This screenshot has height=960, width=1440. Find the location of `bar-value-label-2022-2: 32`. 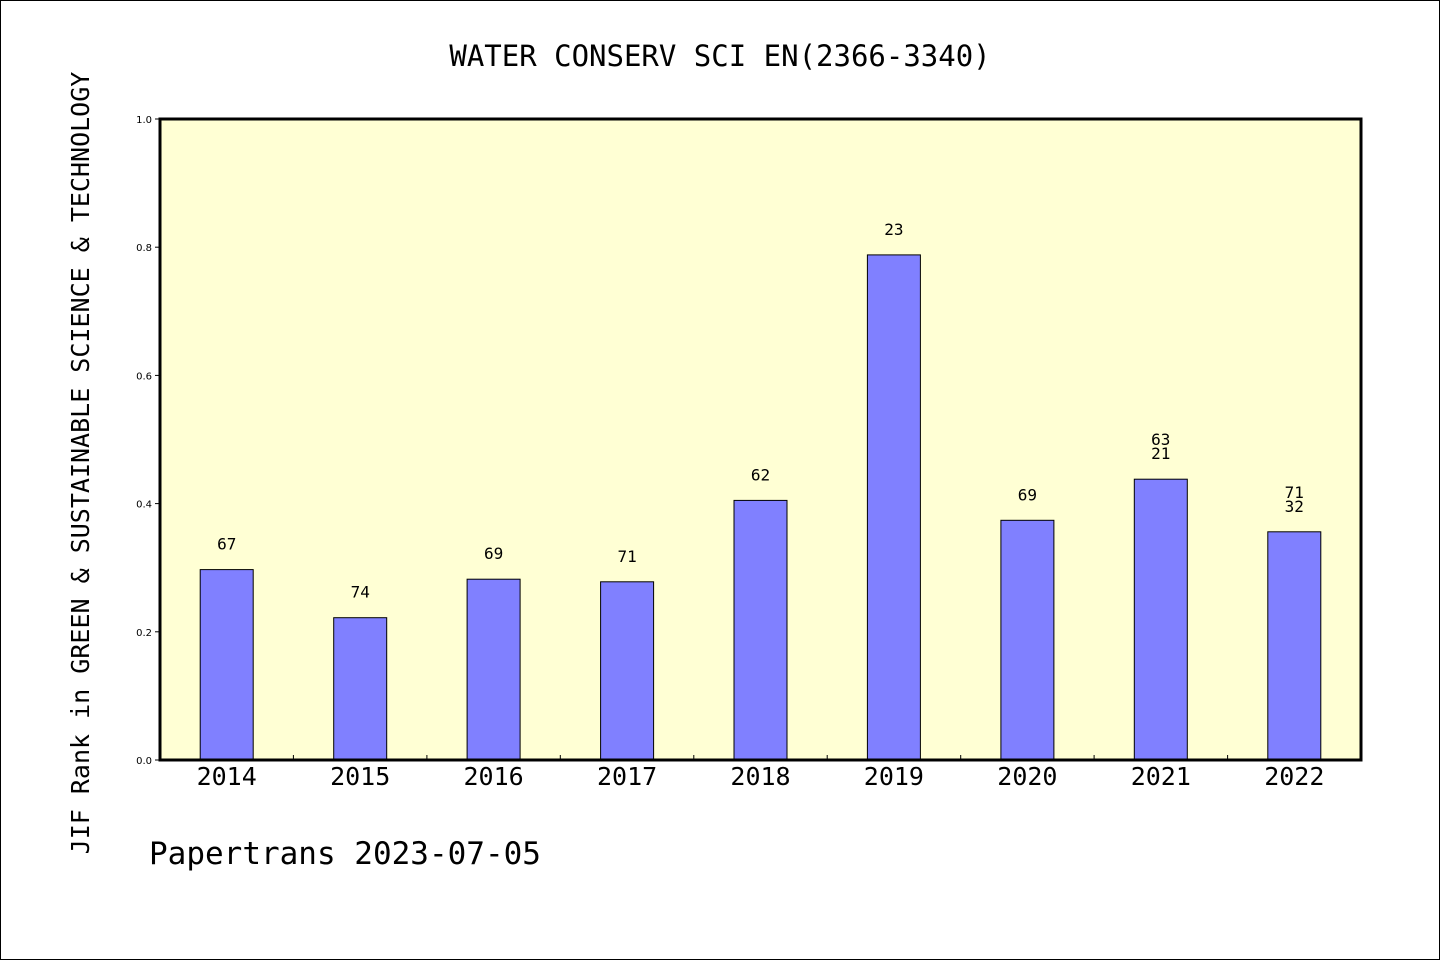

bar-value-label-2022-2: 32 is located at coordinates (1294, 506).